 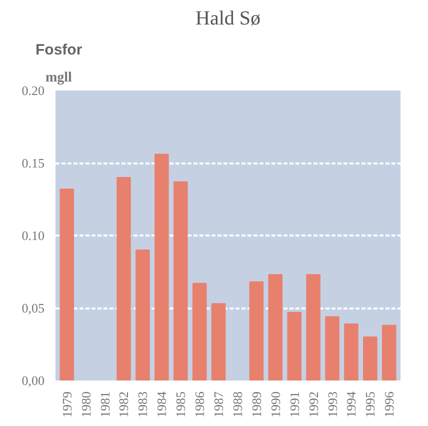 I want to click on x-tick-label: 1992, so click(x=313, y=405).